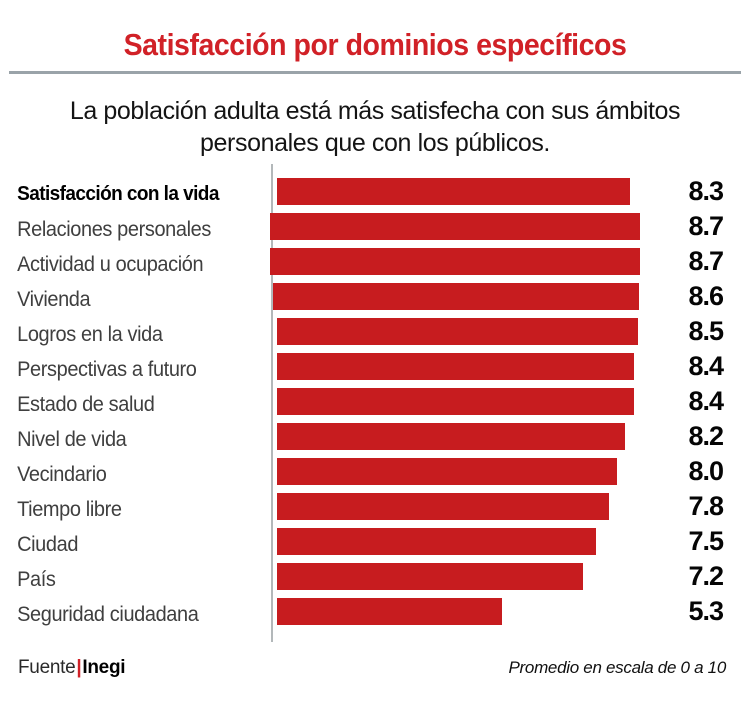 The width and height of the screenshot is (750, 715). I want to click on chart-row: Ciudad 7.5, so click(375, 541).